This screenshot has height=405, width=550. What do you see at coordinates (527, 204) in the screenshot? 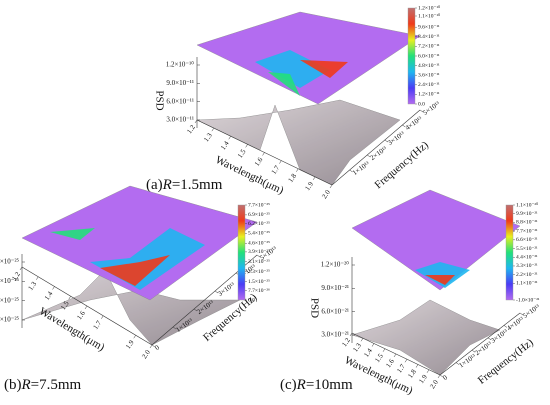
I see `colorbar-tick-label: 1.1×10⁻²⁰` at bounding box center [527, 204].